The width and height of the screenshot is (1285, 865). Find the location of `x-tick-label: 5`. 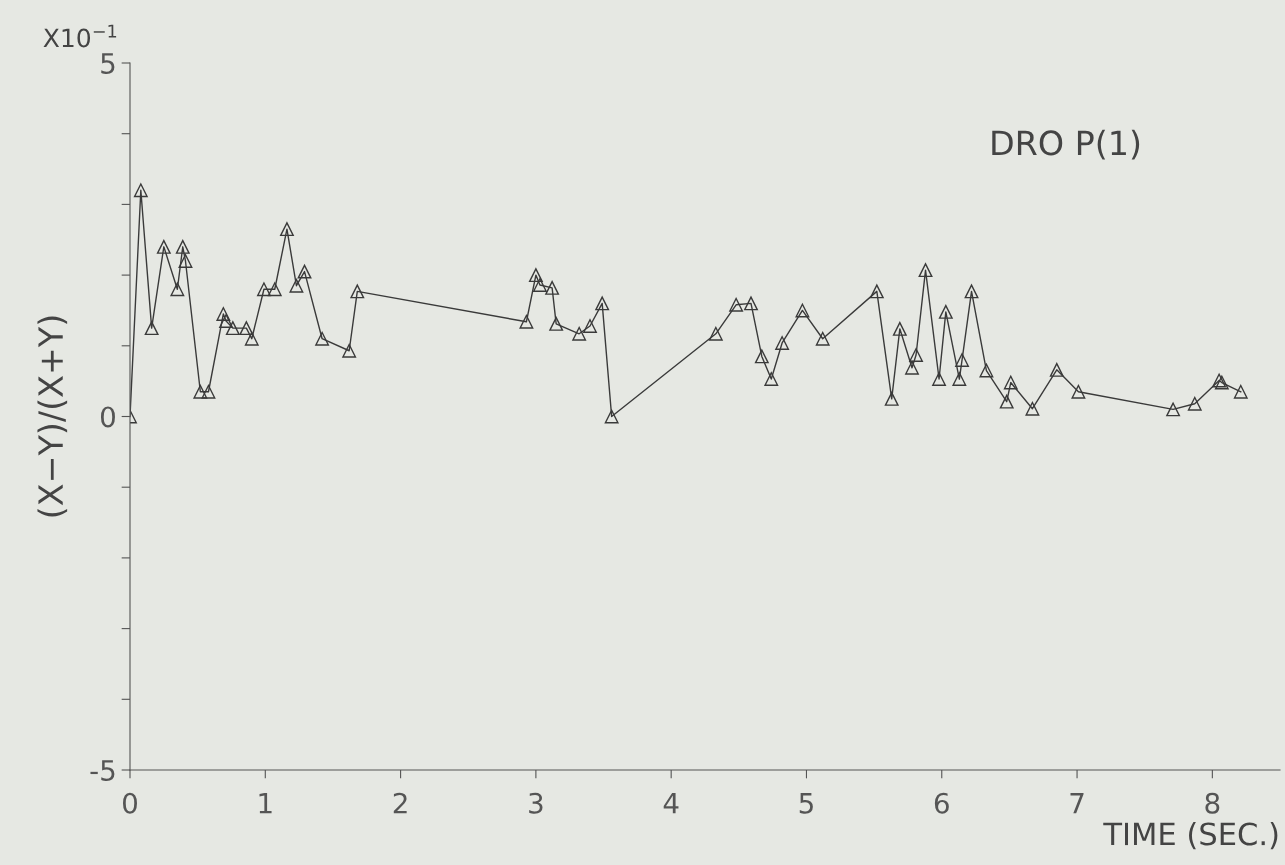

x-tick-label: 5 is located at coordinates (806, 803).